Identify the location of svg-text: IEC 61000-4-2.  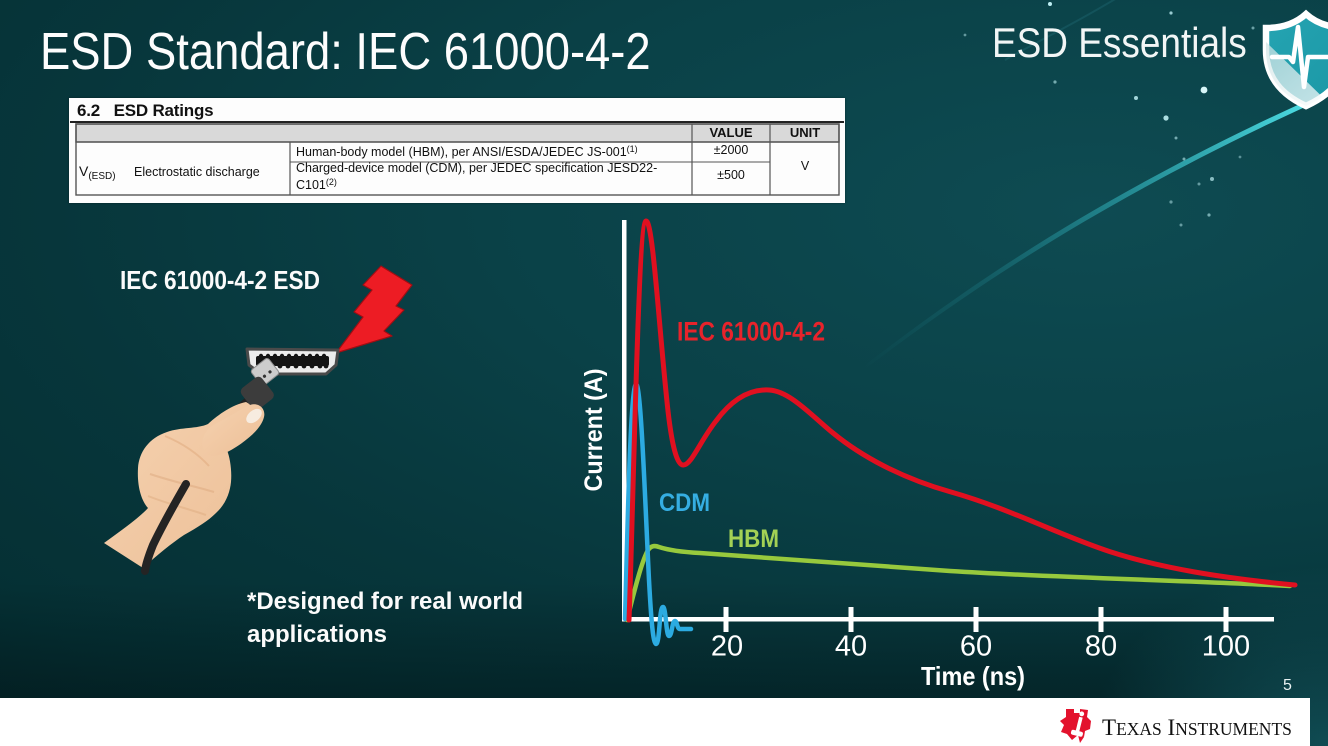
(751, 332).